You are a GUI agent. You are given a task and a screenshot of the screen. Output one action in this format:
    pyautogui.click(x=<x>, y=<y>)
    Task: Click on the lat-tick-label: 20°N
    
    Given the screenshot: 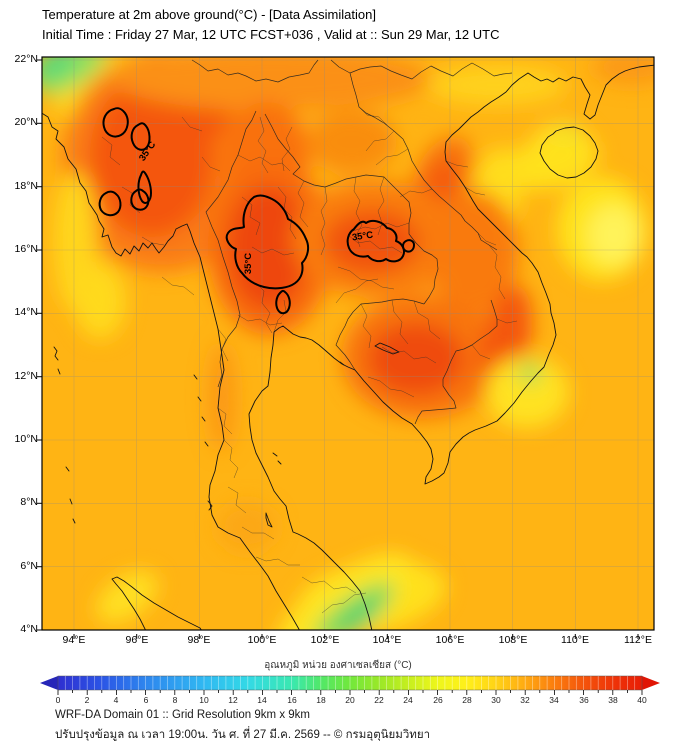 What is the action you would take?
    pyautogui.click(x=26, y=122)
    